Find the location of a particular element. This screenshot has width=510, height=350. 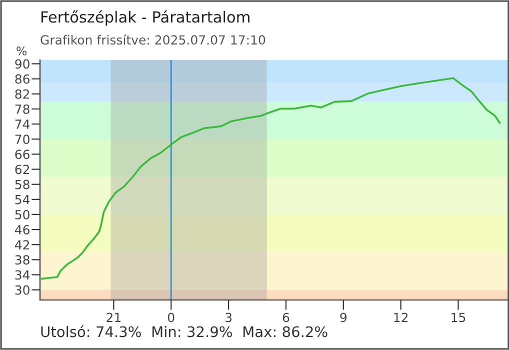

y-tick-label: 86 is located at coordinates (22, 79).